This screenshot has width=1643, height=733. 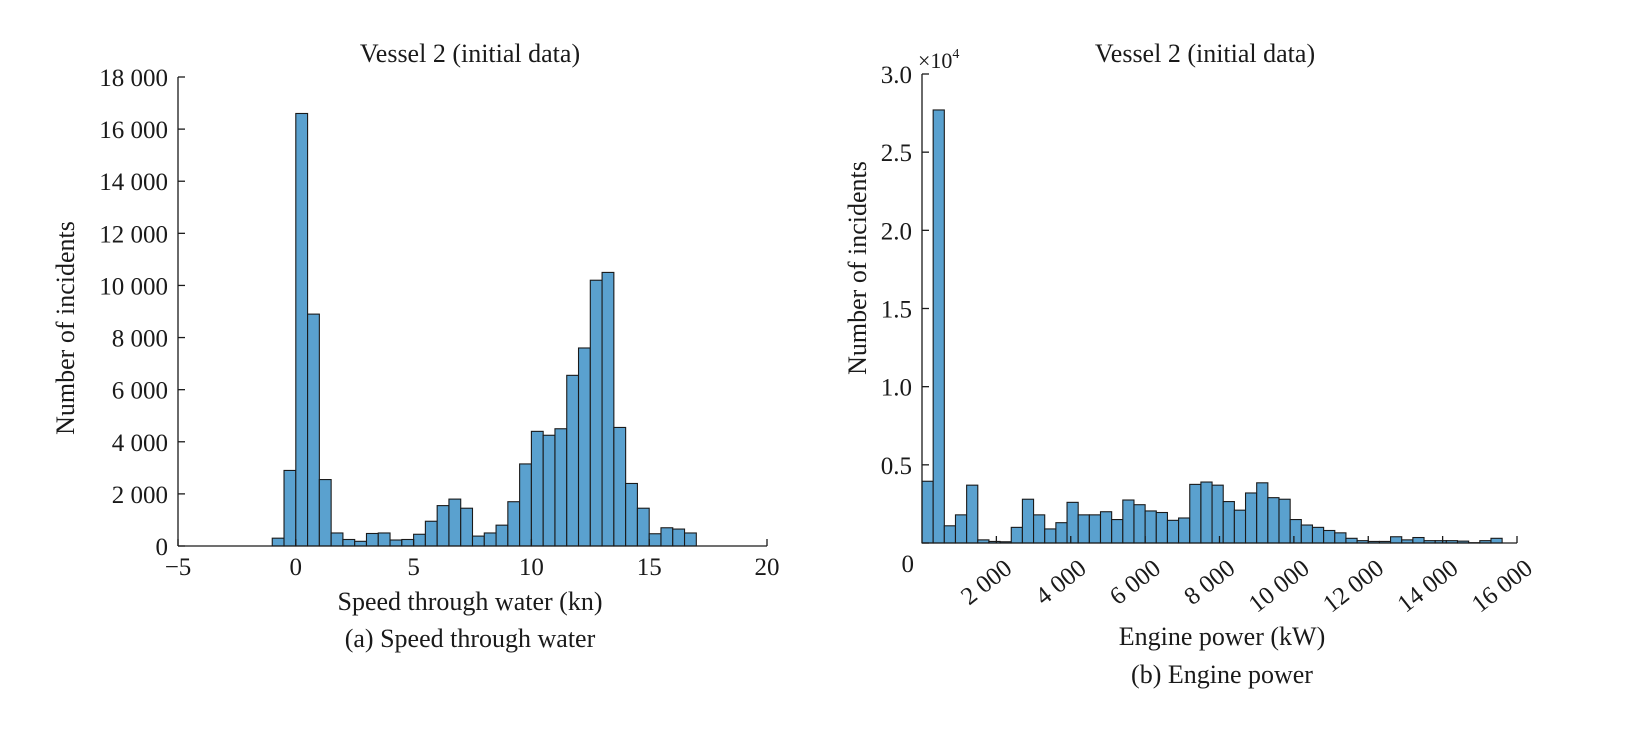 What do you see at coordinates (1209, 583) in the screenshot?
I see `chart-b-xtick-label-3: 8 000` at bounding box center [1209, 583].